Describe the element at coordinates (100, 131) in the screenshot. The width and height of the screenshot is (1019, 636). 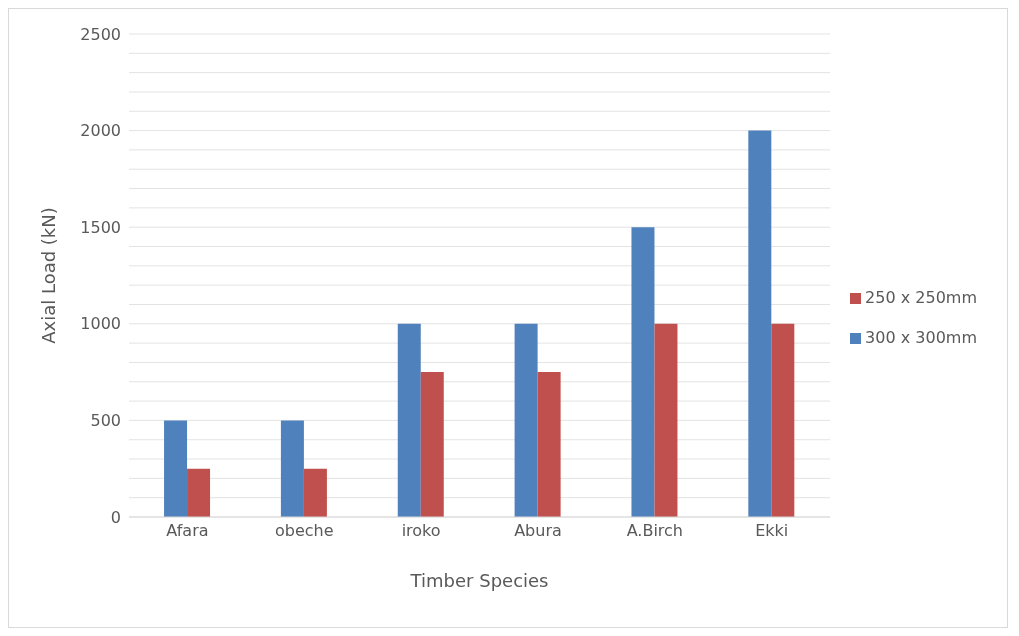
I see `y-tick-label: 2000` at that location.